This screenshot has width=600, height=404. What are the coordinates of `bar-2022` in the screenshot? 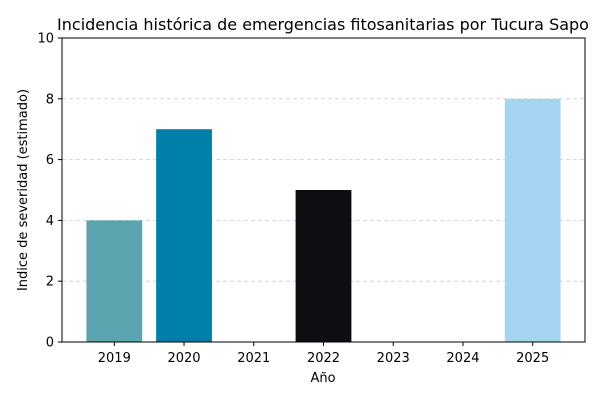 It's located at (323, 266).